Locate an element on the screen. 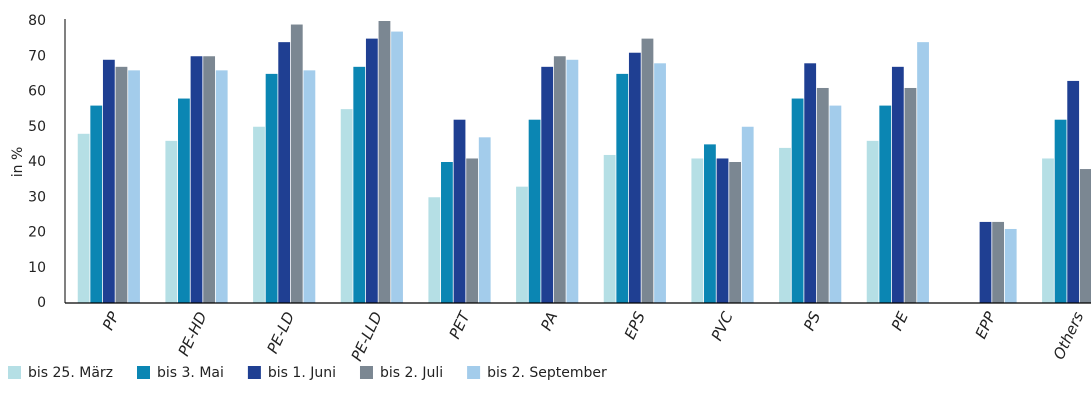 This screenshot has width=1091, height=409. legend-label: bis 3. Mai is located at coordinates (190, 373).